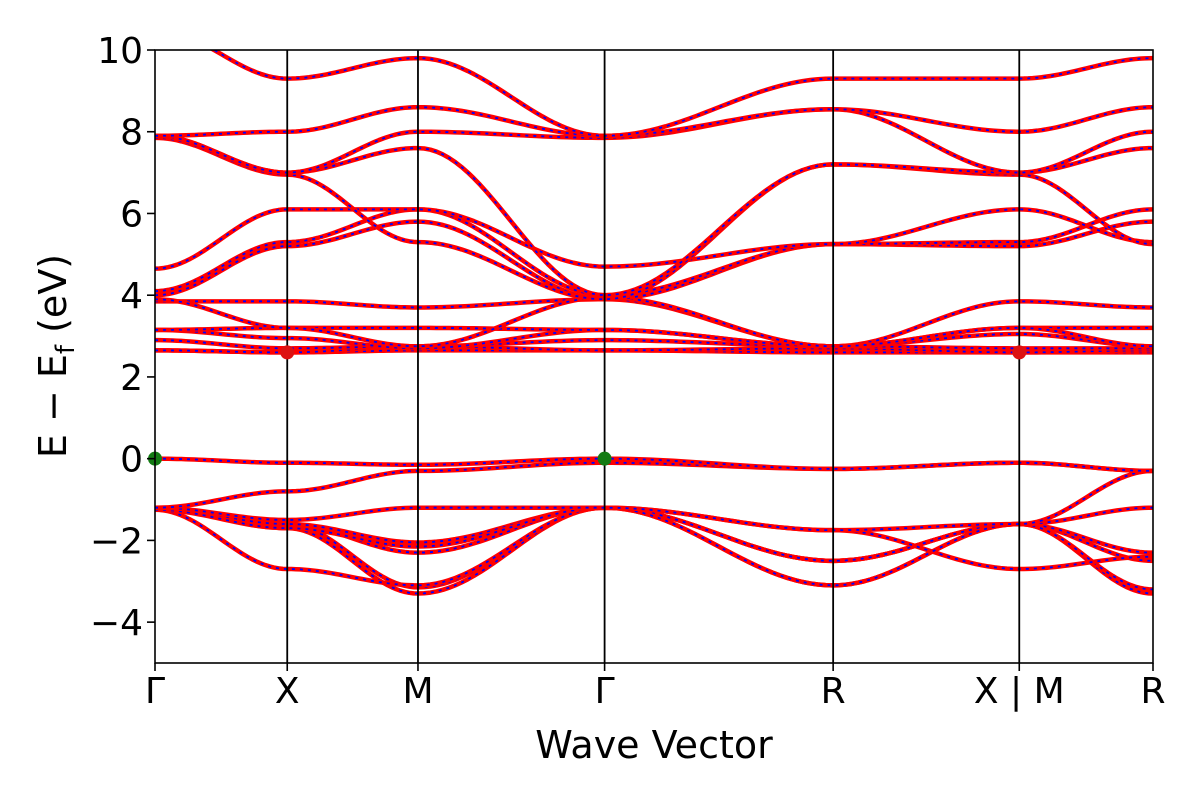 This screenshot has height=800, width=1200. Describe the element at coordinates (654, 344) in the screenshot. I see `band-11-line` at that location.